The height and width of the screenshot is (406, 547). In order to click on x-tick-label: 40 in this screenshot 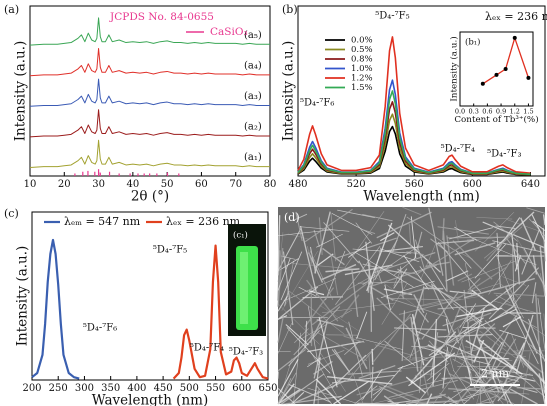, I will do `click(132, 184)`.